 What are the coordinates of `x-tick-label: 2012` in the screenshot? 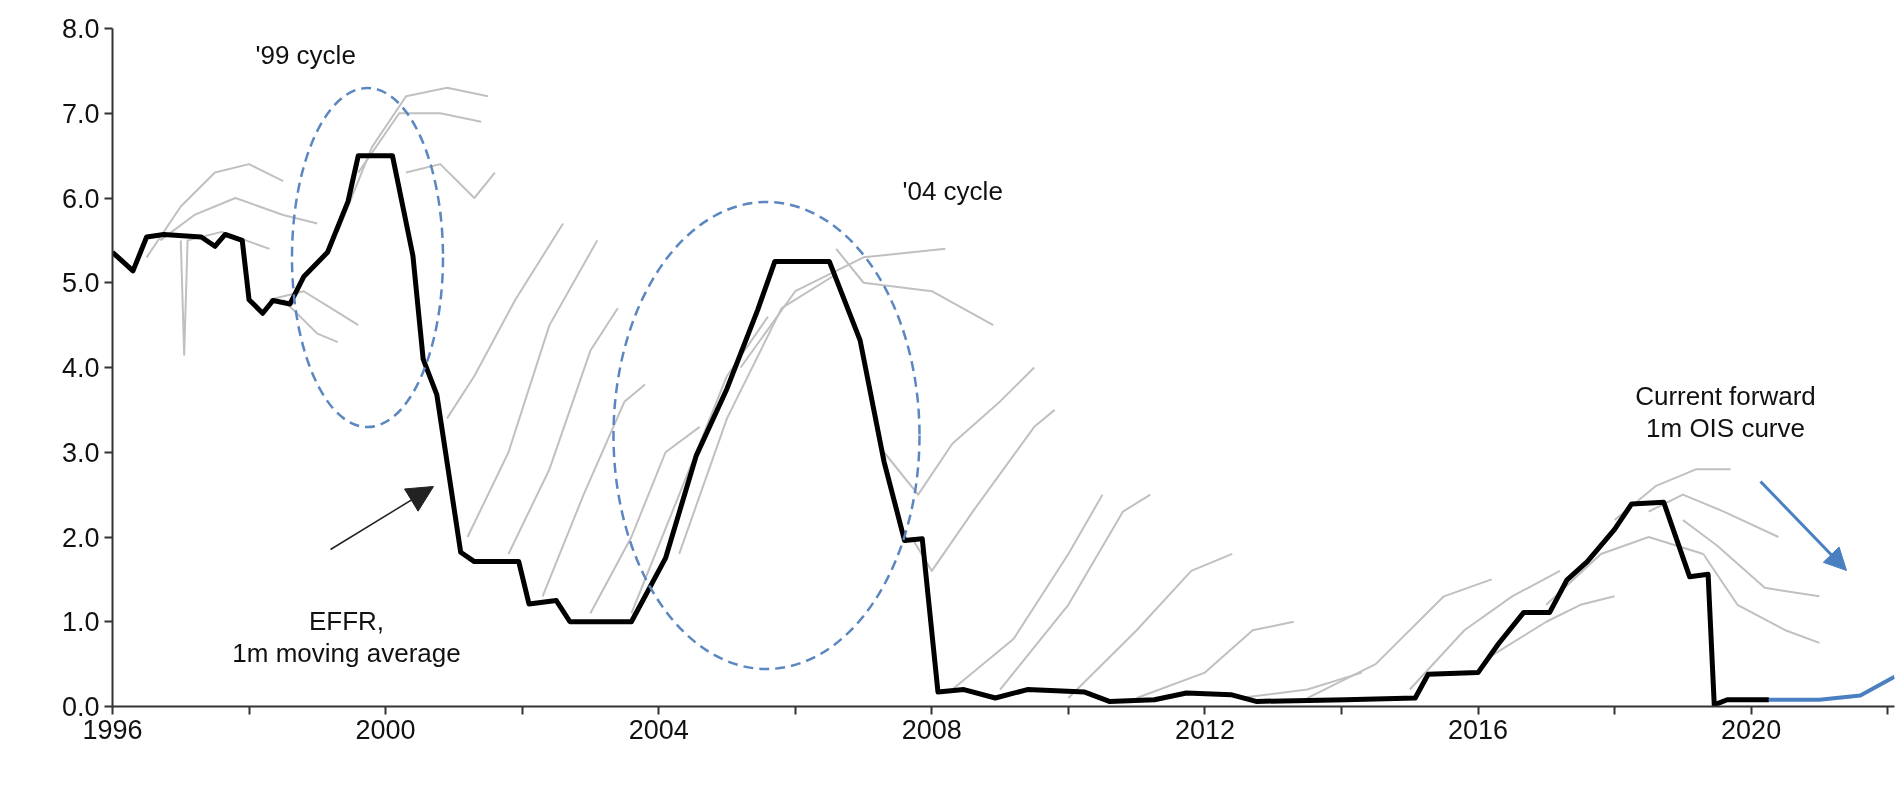 It's located at (1204, 729).